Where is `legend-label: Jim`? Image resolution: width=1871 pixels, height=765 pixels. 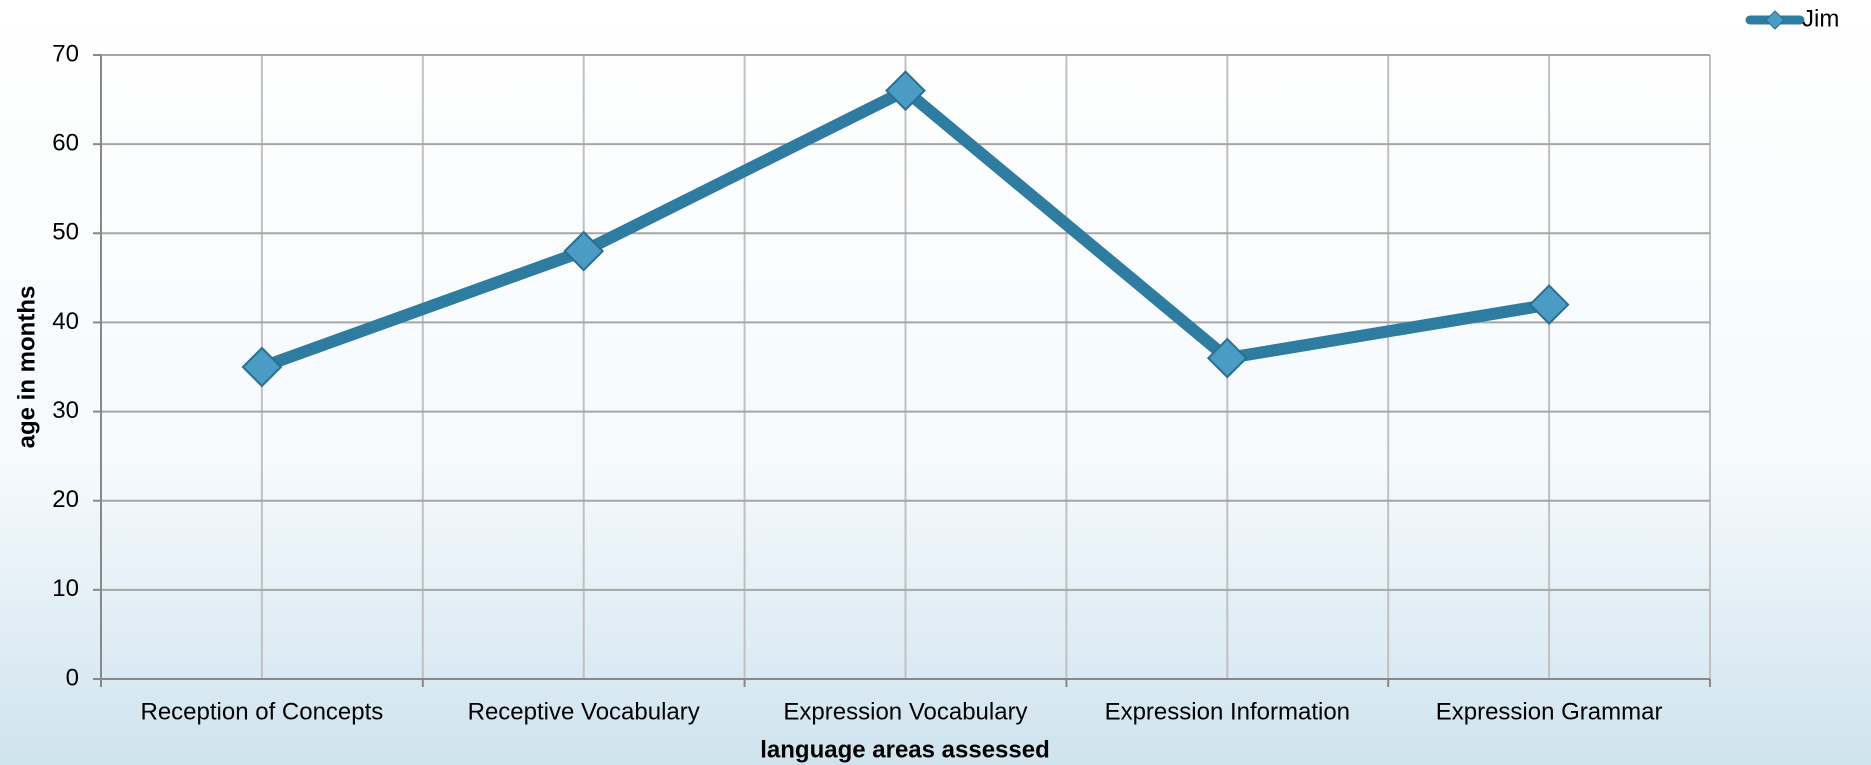 legend-label: Jim is located at coordinates (1820, 18).